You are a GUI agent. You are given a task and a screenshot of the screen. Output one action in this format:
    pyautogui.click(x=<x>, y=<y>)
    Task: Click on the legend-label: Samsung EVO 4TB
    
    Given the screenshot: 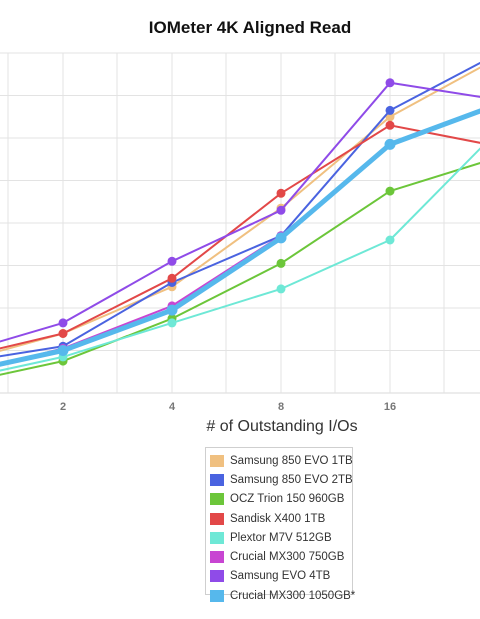 What is the action you would take?
    pyautogui.click(x=280, y=576)
    